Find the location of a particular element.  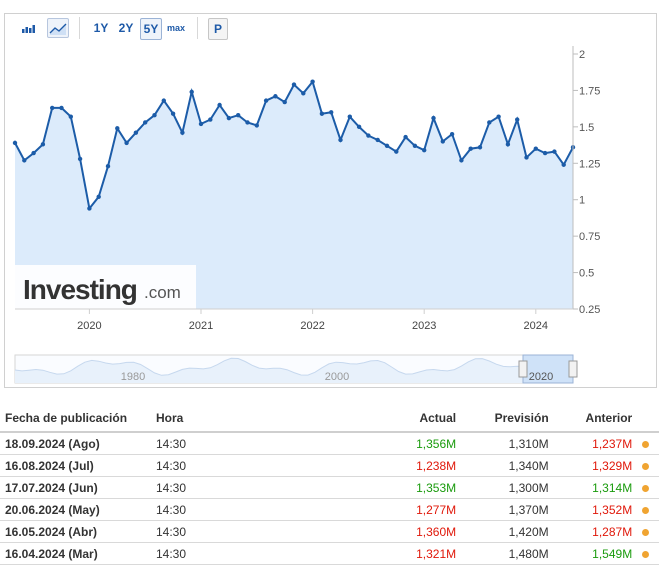

x-tick-label: 2021 is located at coordinates (201, 326).